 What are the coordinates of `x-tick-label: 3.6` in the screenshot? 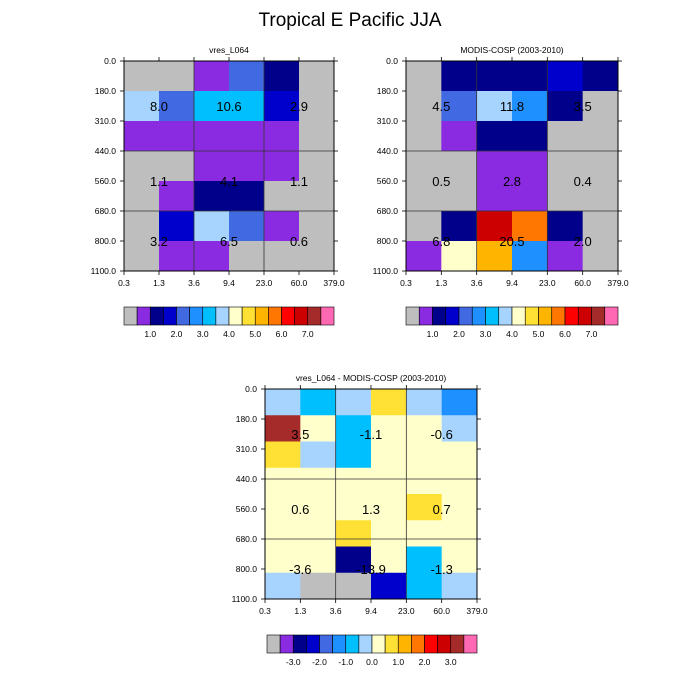 It's located at (336, 611).